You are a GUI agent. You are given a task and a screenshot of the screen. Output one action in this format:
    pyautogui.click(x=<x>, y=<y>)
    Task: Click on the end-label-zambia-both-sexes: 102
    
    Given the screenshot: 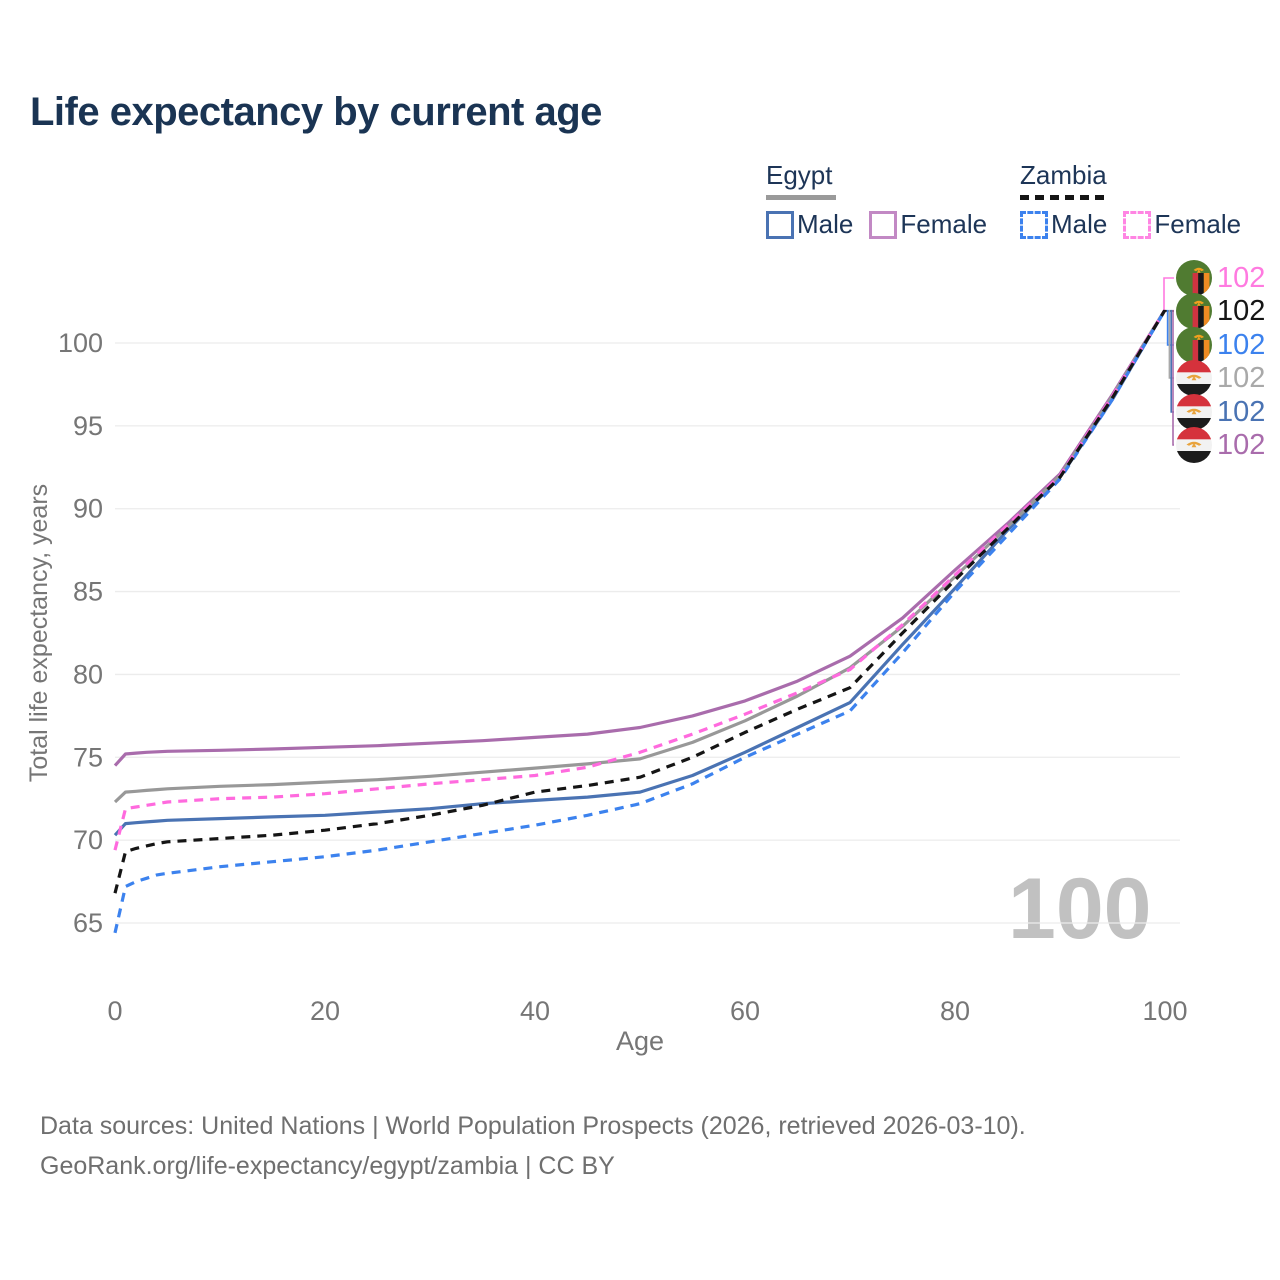 What is the action you would take?
    pyautogui.click(x=1220, y=311)
    